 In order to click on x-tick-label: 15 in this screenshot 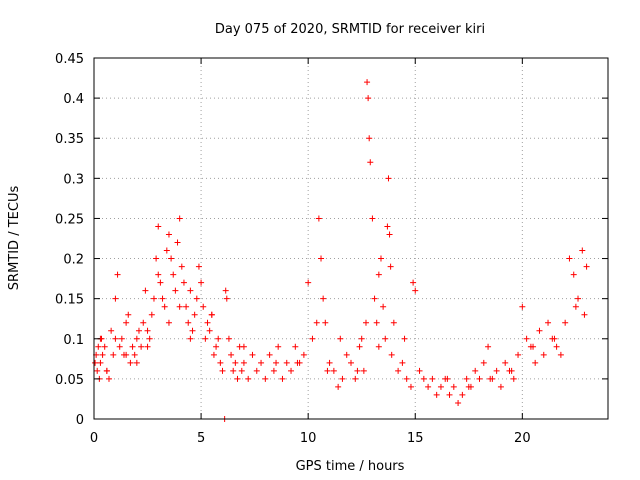, I will do `click(415, 438)`.